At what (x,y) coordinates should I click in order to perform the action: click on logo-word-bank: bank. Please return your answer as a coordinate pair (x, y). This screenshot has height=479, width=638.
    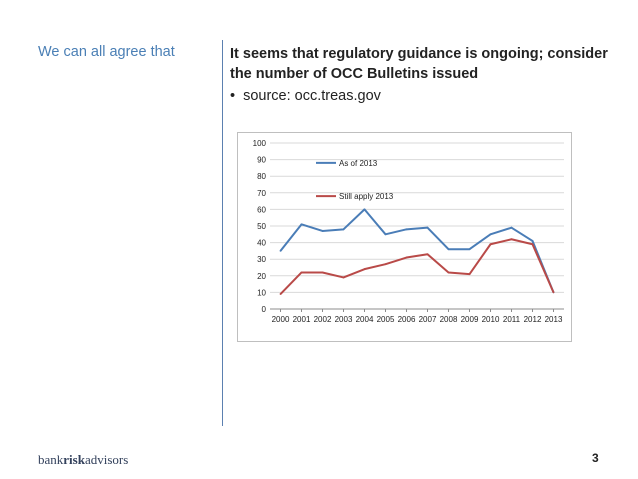
    Looking at the image, I should click on (51, 459).